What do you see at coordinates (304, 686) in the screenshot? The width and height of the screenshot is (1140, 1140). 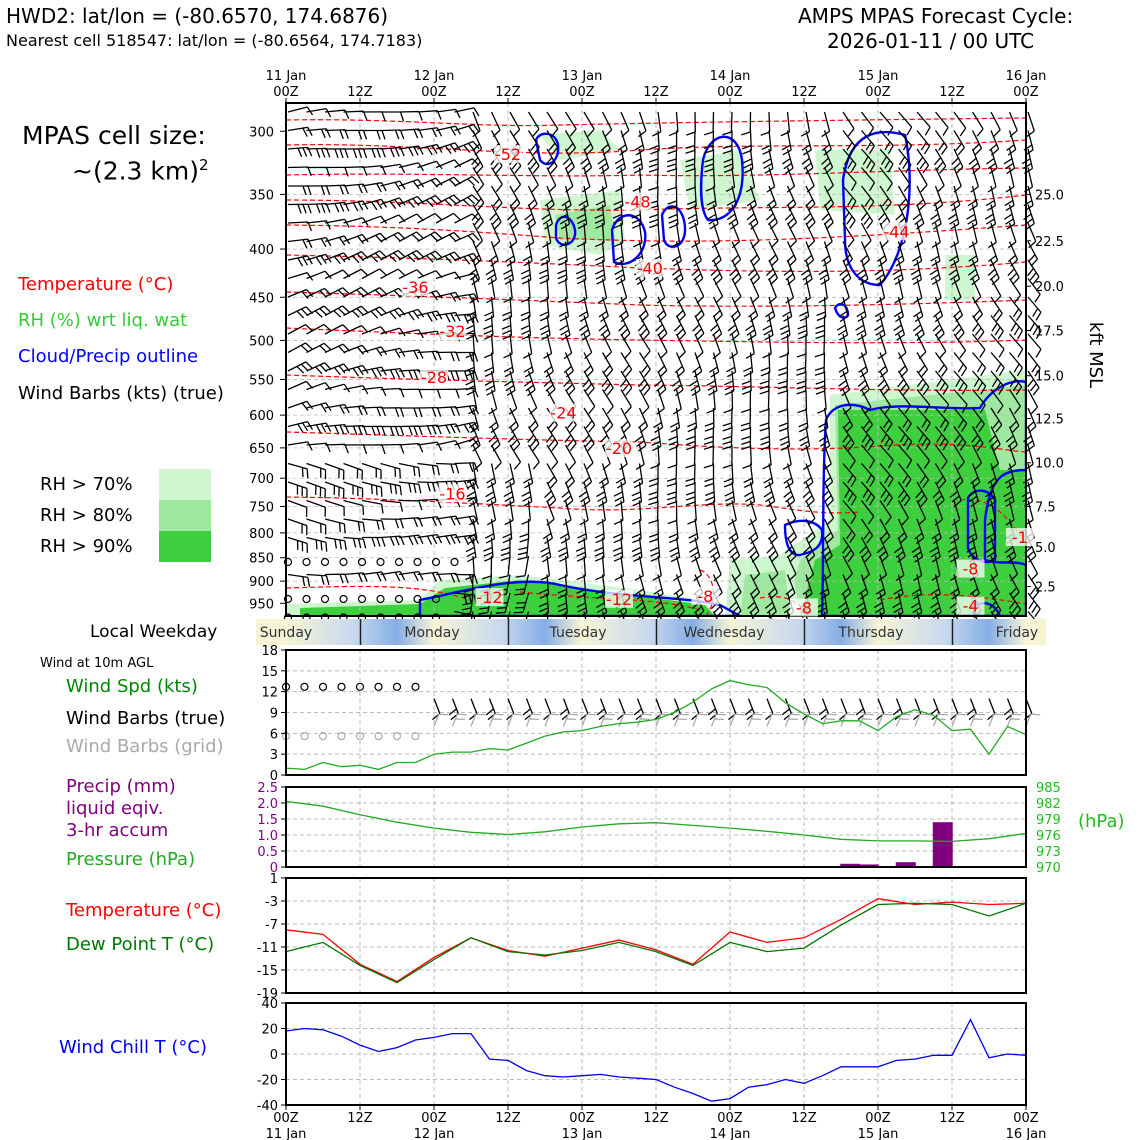 I see `calm-marker` at bounding box center [304, 686].